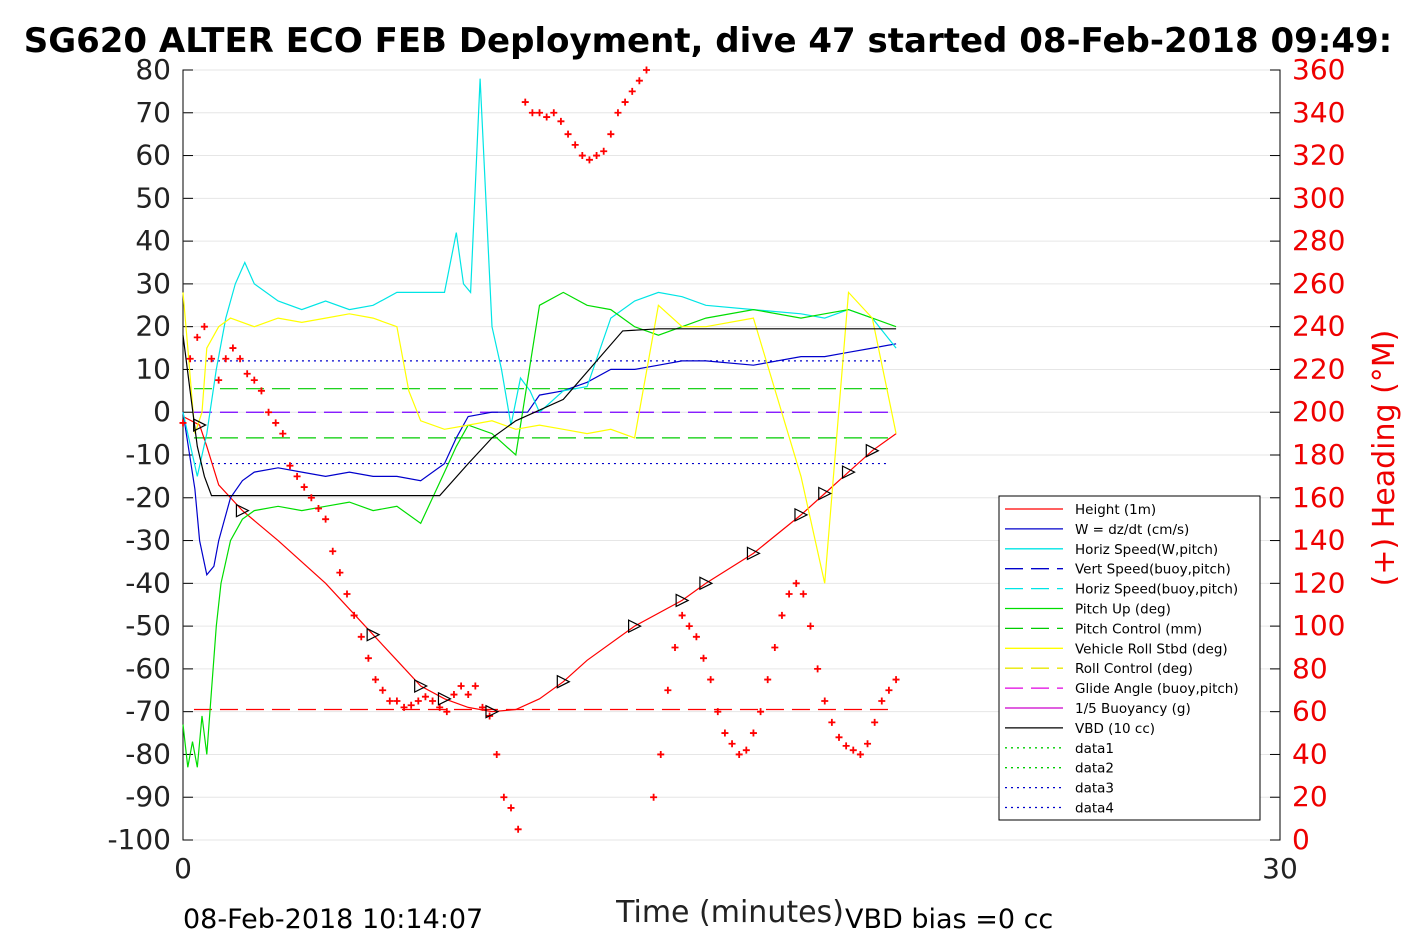 The height and width of the screenshot is (945, 1417). Describe the element at coordinates (1318, 540) in the screenshot. I see `y-right-tick-label: 140` at that location.